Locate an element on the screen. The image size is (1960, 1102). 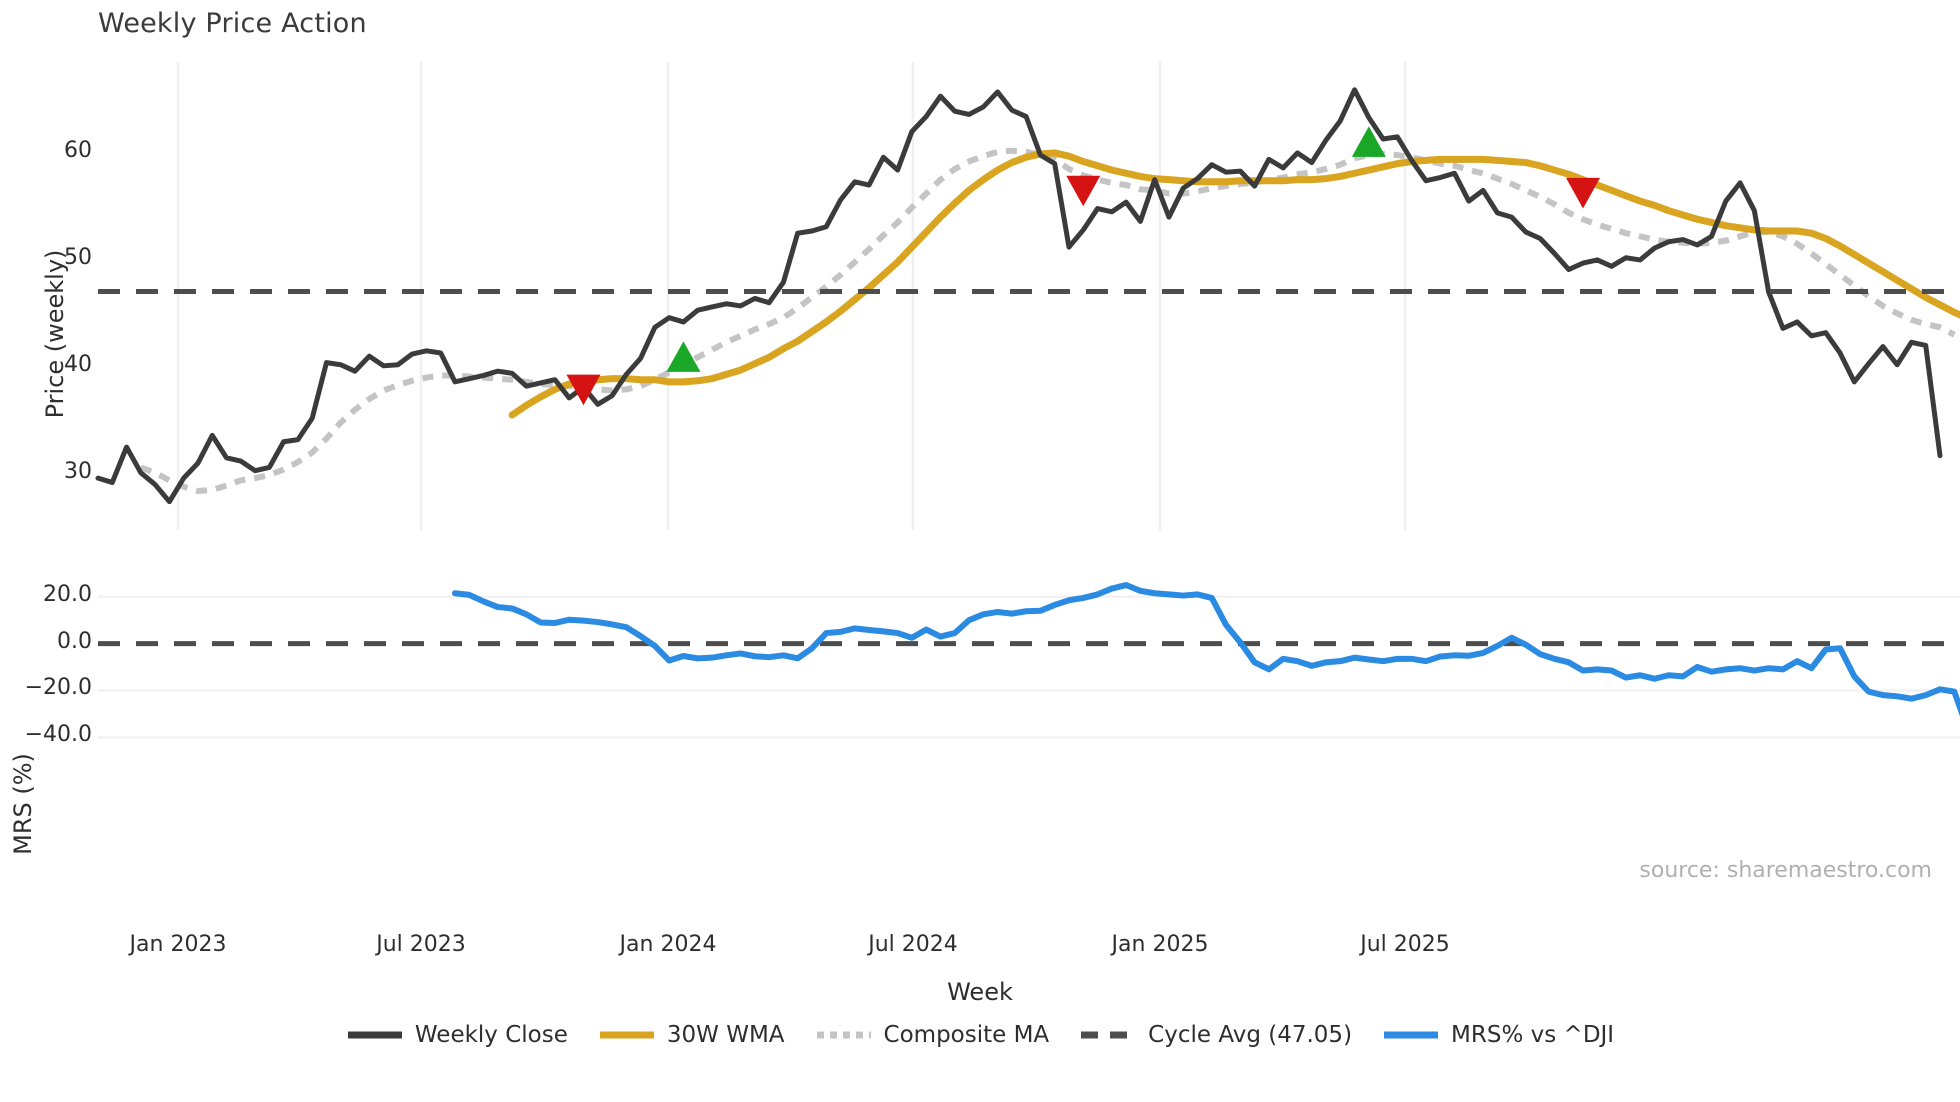
legend-item-4: MRS% vs ^DJI is located at coordinates (1498, 1035).